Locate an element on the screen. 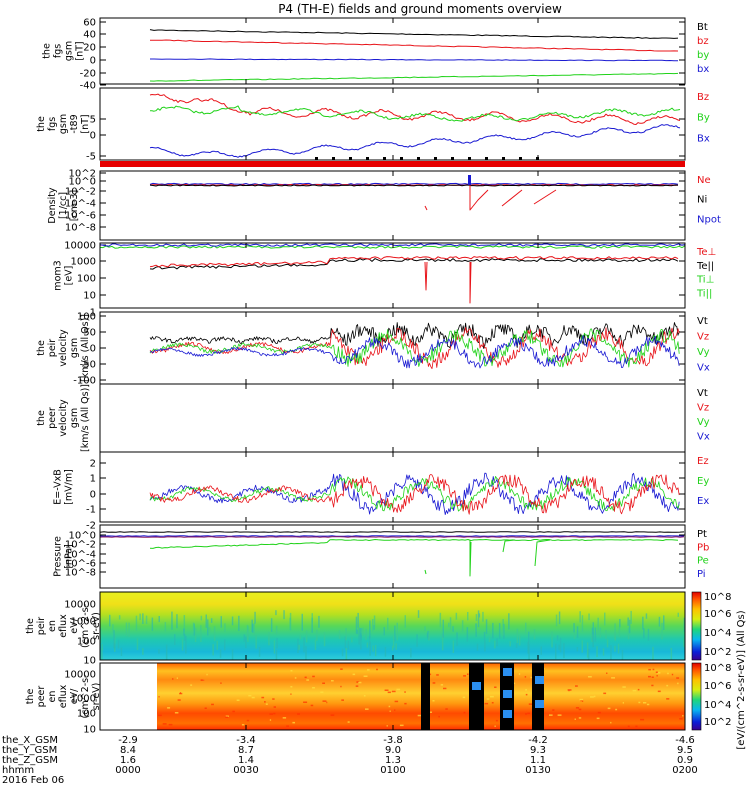 Image resolution: width=750 pixels, height=800 pixels. xaxis-row-label: the_Z_GSM is located at coordinates (30, 760).